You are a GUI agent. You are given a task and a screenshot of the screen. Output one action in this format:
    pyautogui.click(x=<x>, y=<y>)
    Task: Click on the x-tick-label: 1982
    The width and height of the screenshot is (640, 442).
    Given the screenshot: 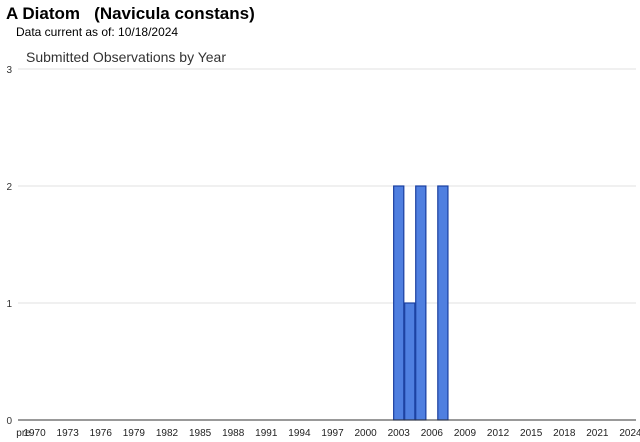 What is the action you would take?
    pyautogui.click(x=167, y=433)
    